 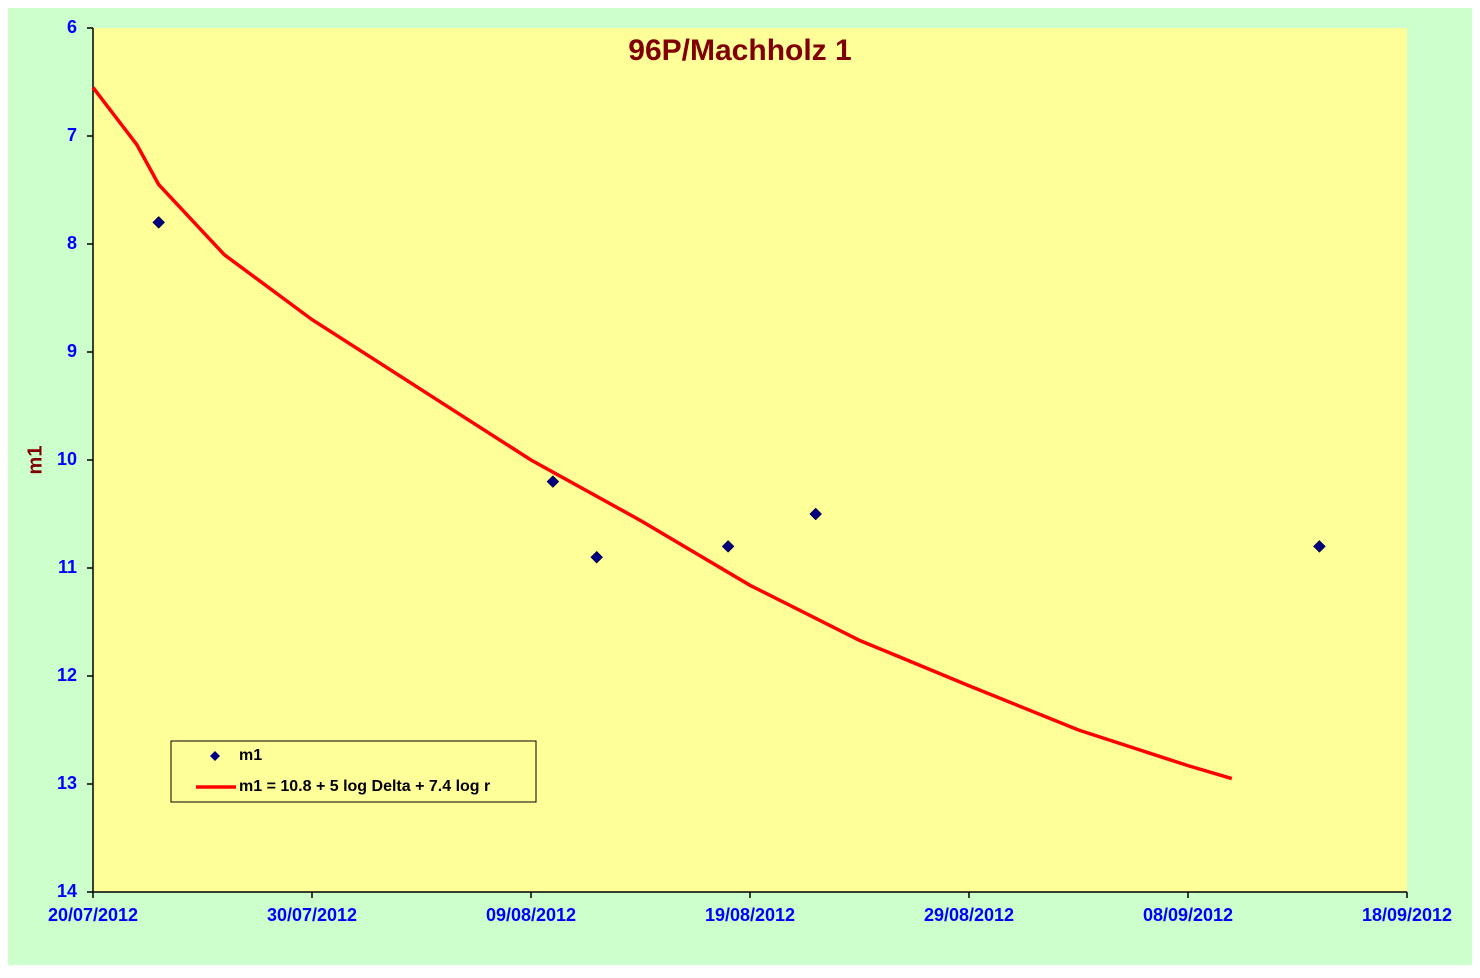 I want to click on y-tick-label: 7, so click(x=72, y=135).